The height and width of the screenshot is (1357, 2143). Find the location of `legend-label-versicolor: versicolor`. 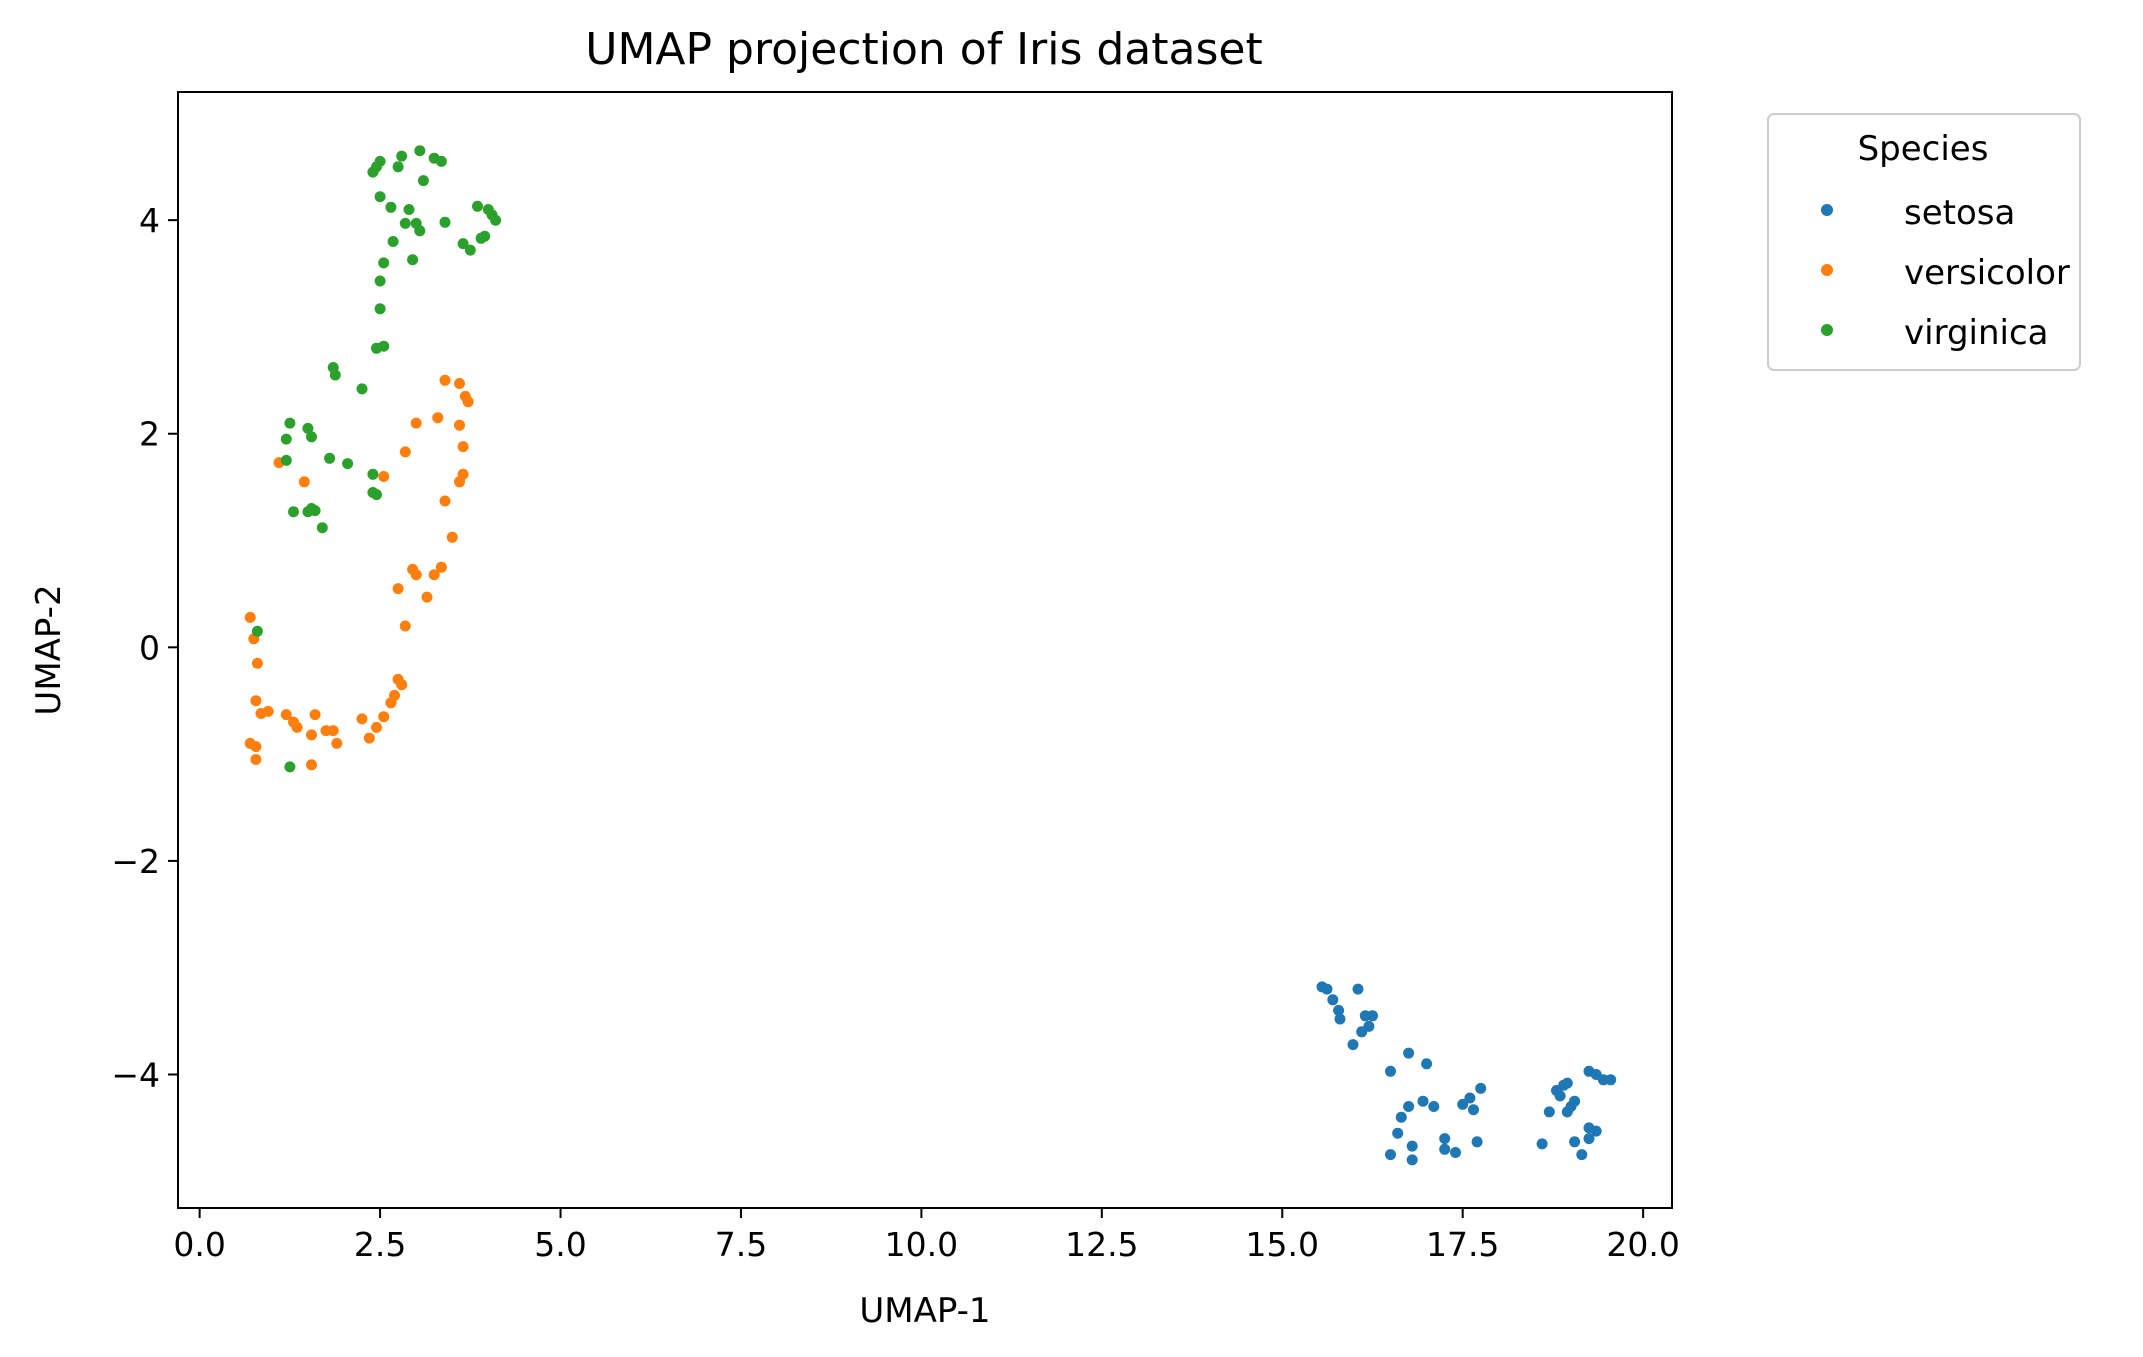

legend-label-versicolor: versicolor is located at coordinates (1987, 273).